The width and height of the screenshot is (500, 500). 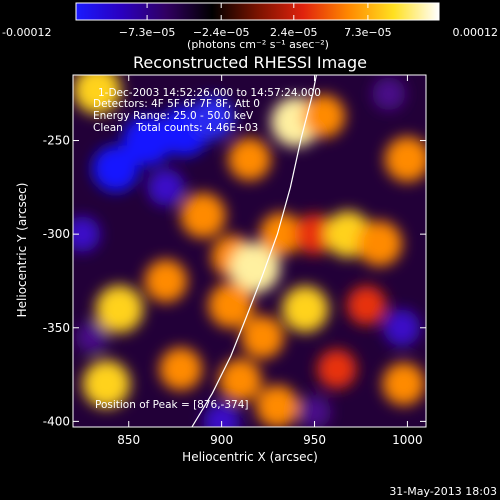 What do you see at coordinates (26, 32) in the screenshot?
I see `colorbar-tick-label: -0.00012` at bounding box center [26, 32].